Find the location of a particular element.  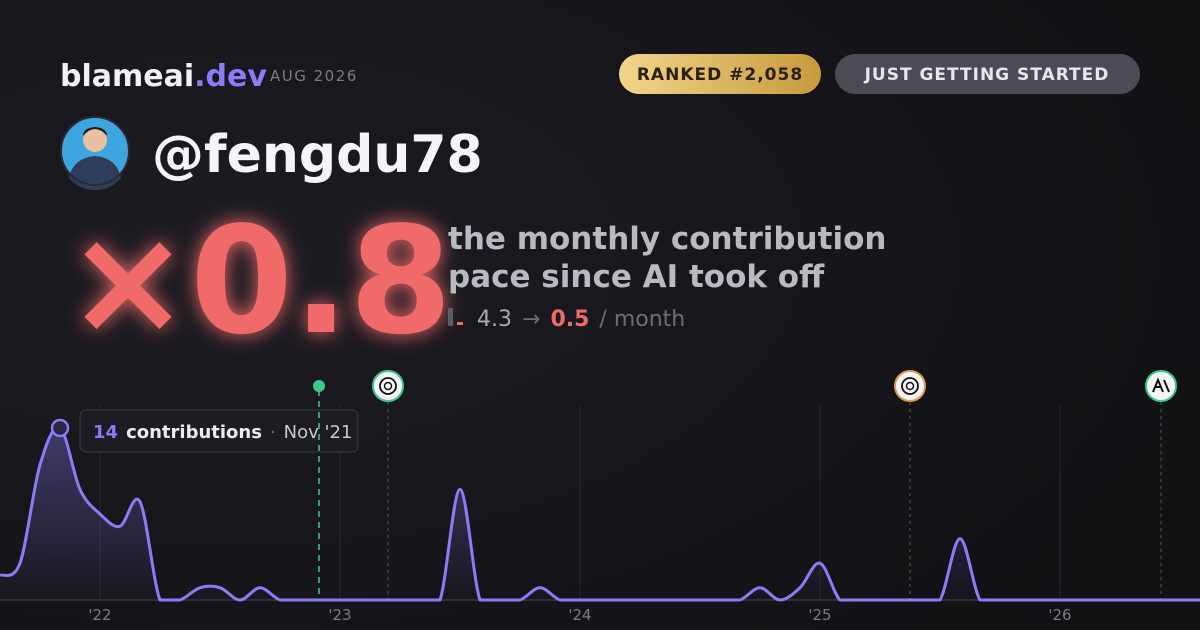

handle: @fengdu78 is located at coordinates (317, 155).